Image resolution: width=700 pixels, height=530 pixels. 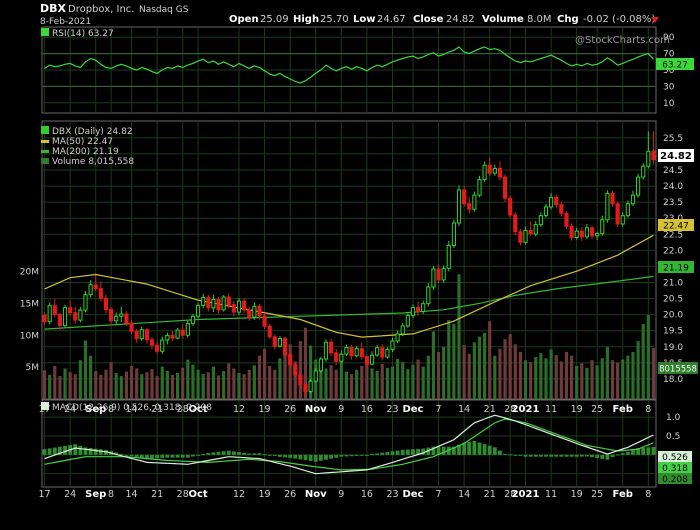 I want to click on macd-signal-line, so click(x=349, y=444).